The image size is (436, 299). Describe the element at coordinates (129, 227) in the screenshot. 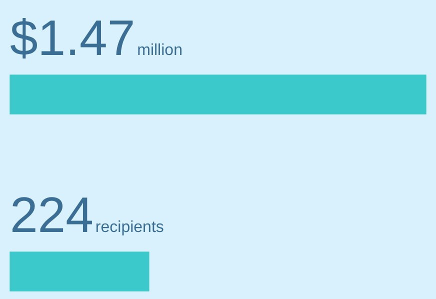

I see `annotation: recipients` at that location.